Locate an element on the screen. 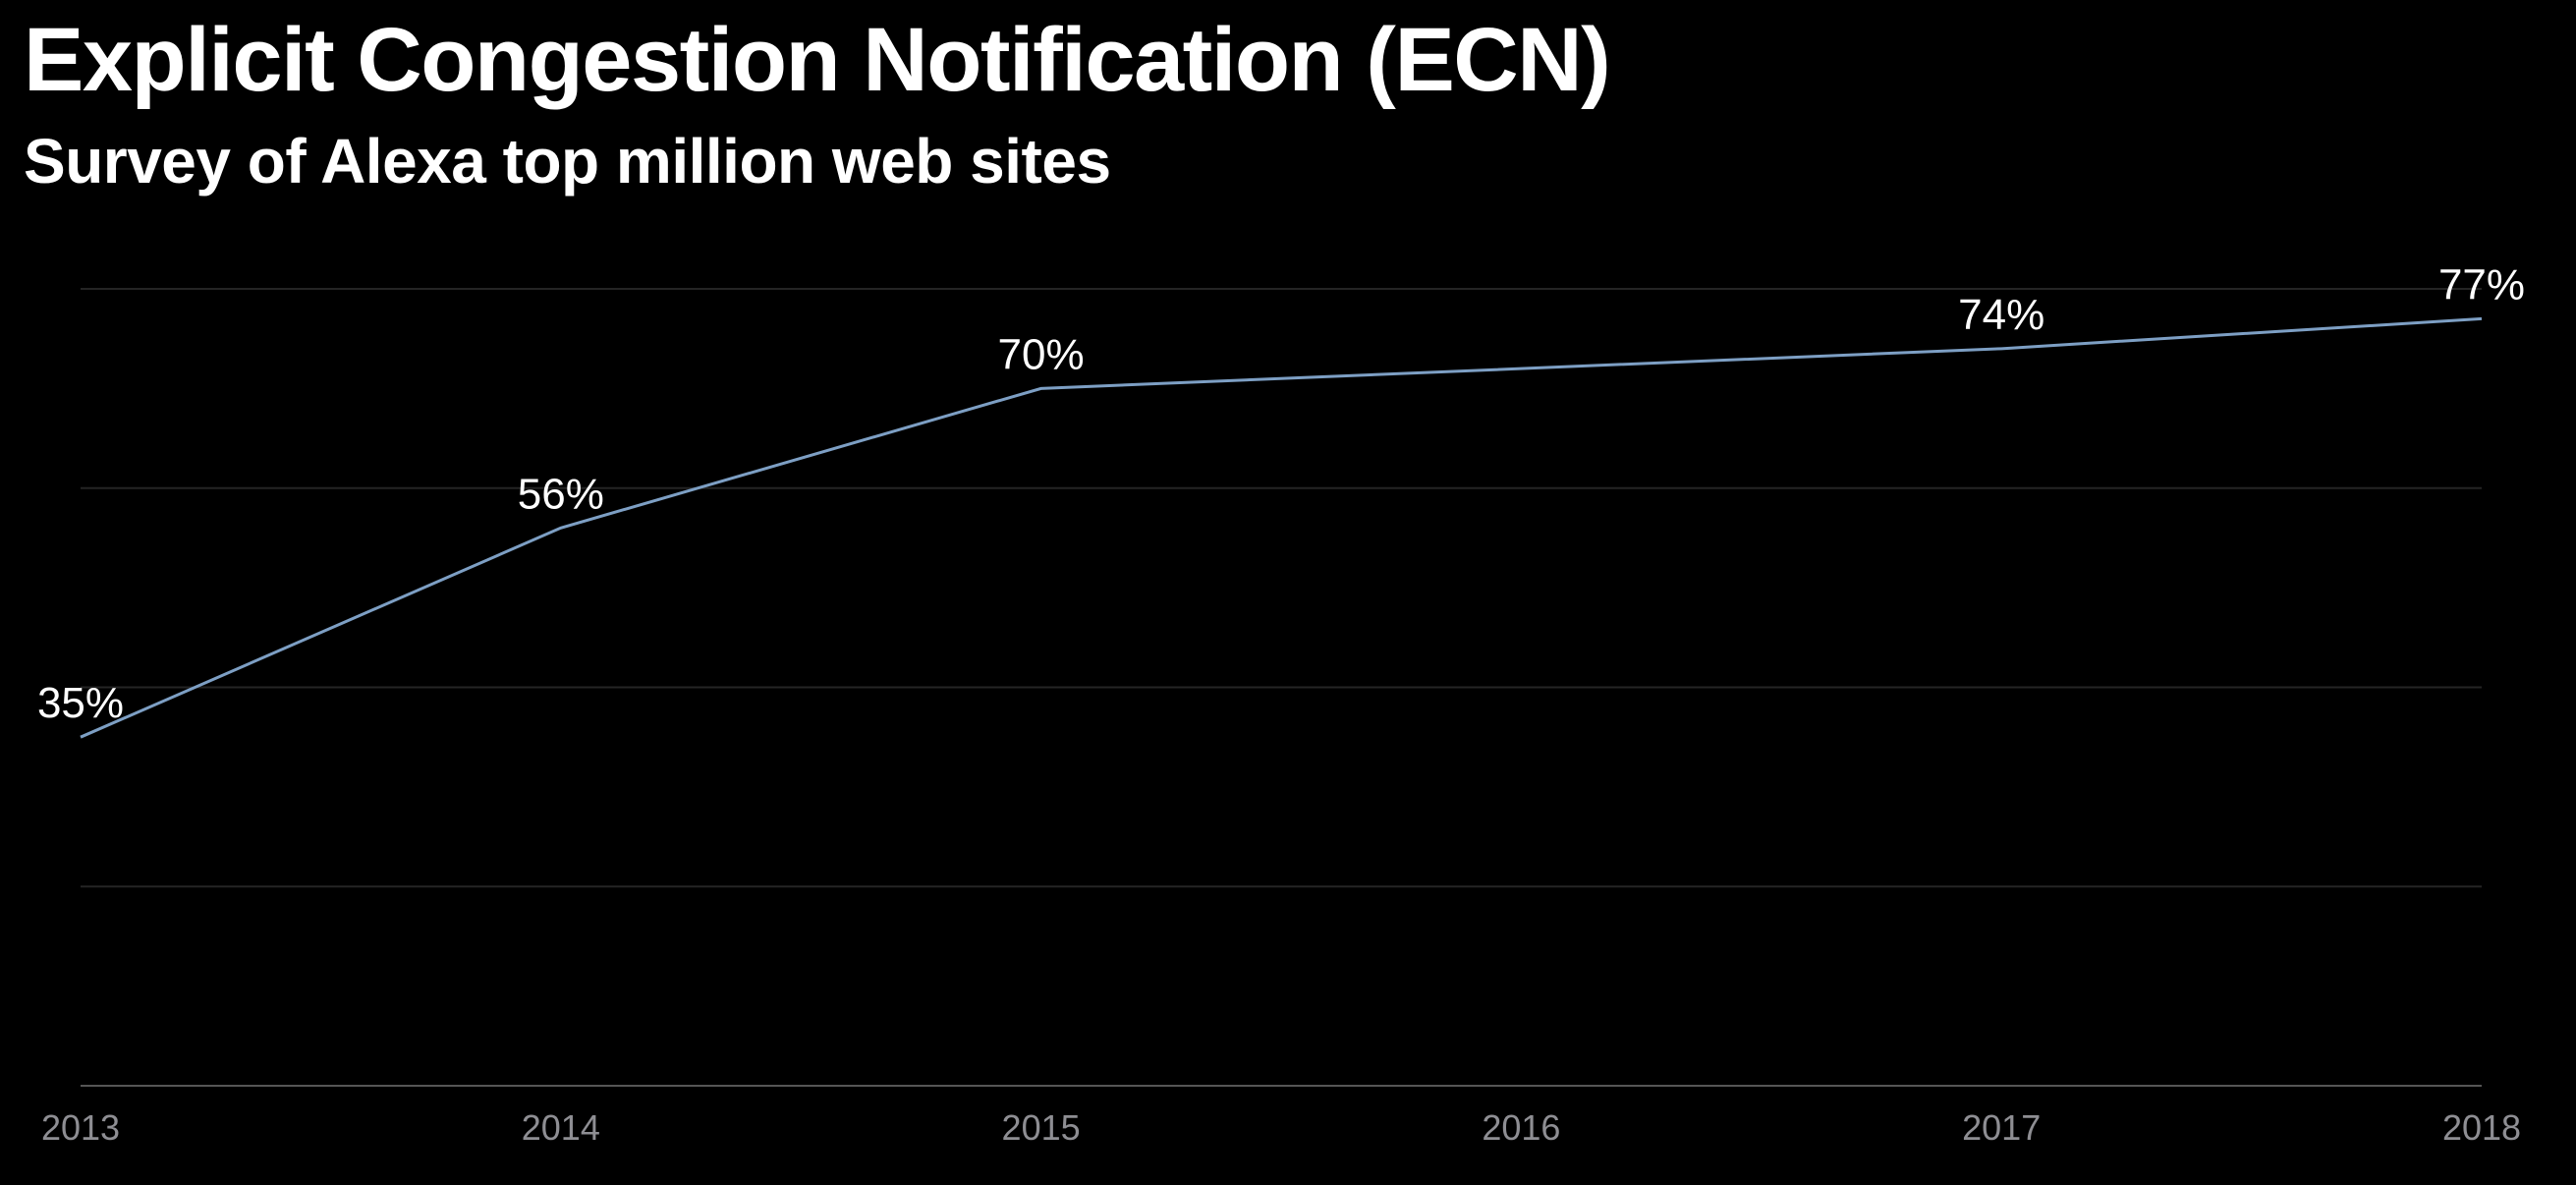 The height and width of the screenshot is (1185, 2576). chart-title: Explicit Congestion Notification (ECN) is located at coordinates (817, 60).